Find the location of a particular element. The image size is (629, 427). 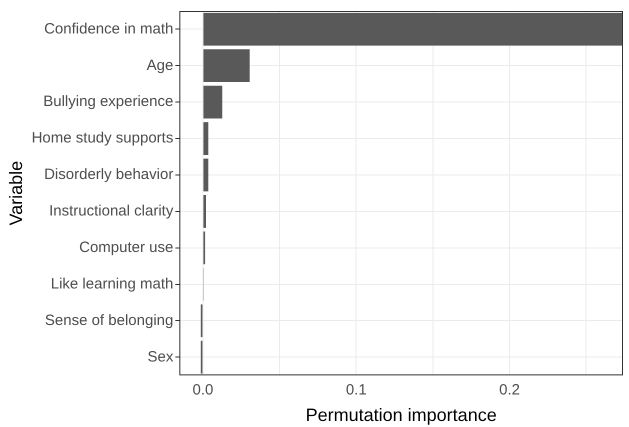

y-tick-label: Confidence in math is located at coordinates (109, 29).